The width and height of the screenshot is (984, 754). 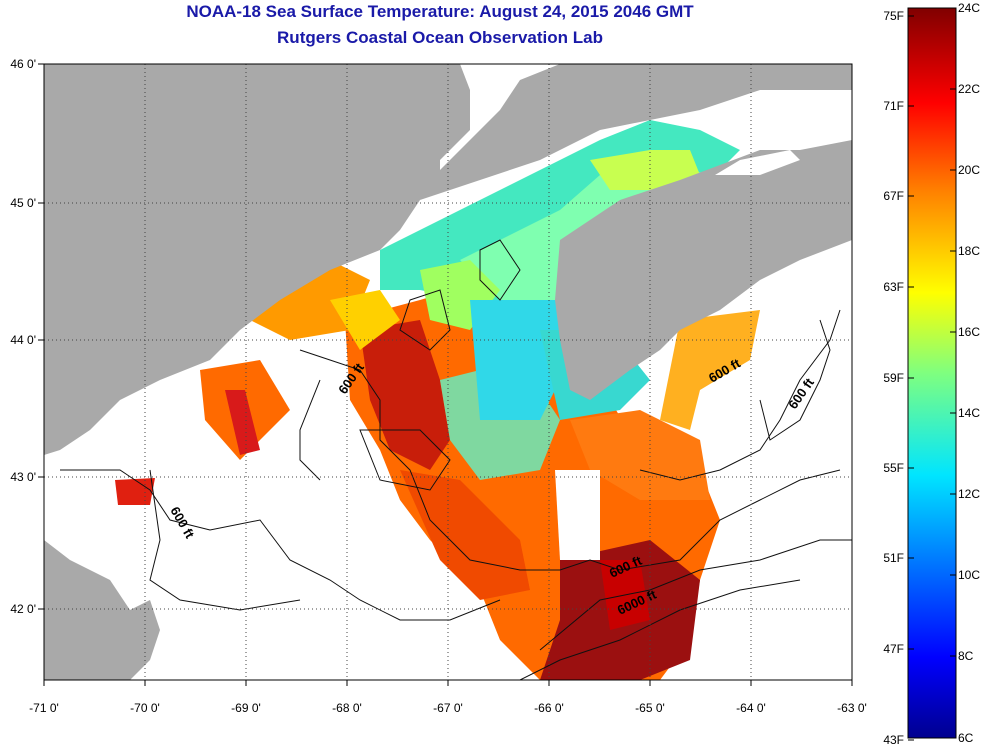 What do you see at coordinates (347, 708) in the screenshot?
I see `lon-tick-label: -68 0'` at bounding box center [347, 708].